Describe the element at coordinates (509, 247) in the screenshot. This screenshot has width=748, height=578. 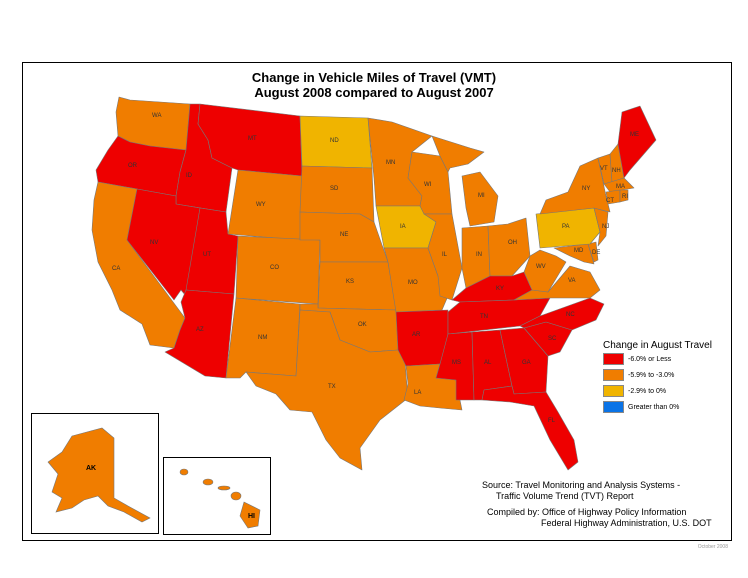
I see `state-OH` at that location.